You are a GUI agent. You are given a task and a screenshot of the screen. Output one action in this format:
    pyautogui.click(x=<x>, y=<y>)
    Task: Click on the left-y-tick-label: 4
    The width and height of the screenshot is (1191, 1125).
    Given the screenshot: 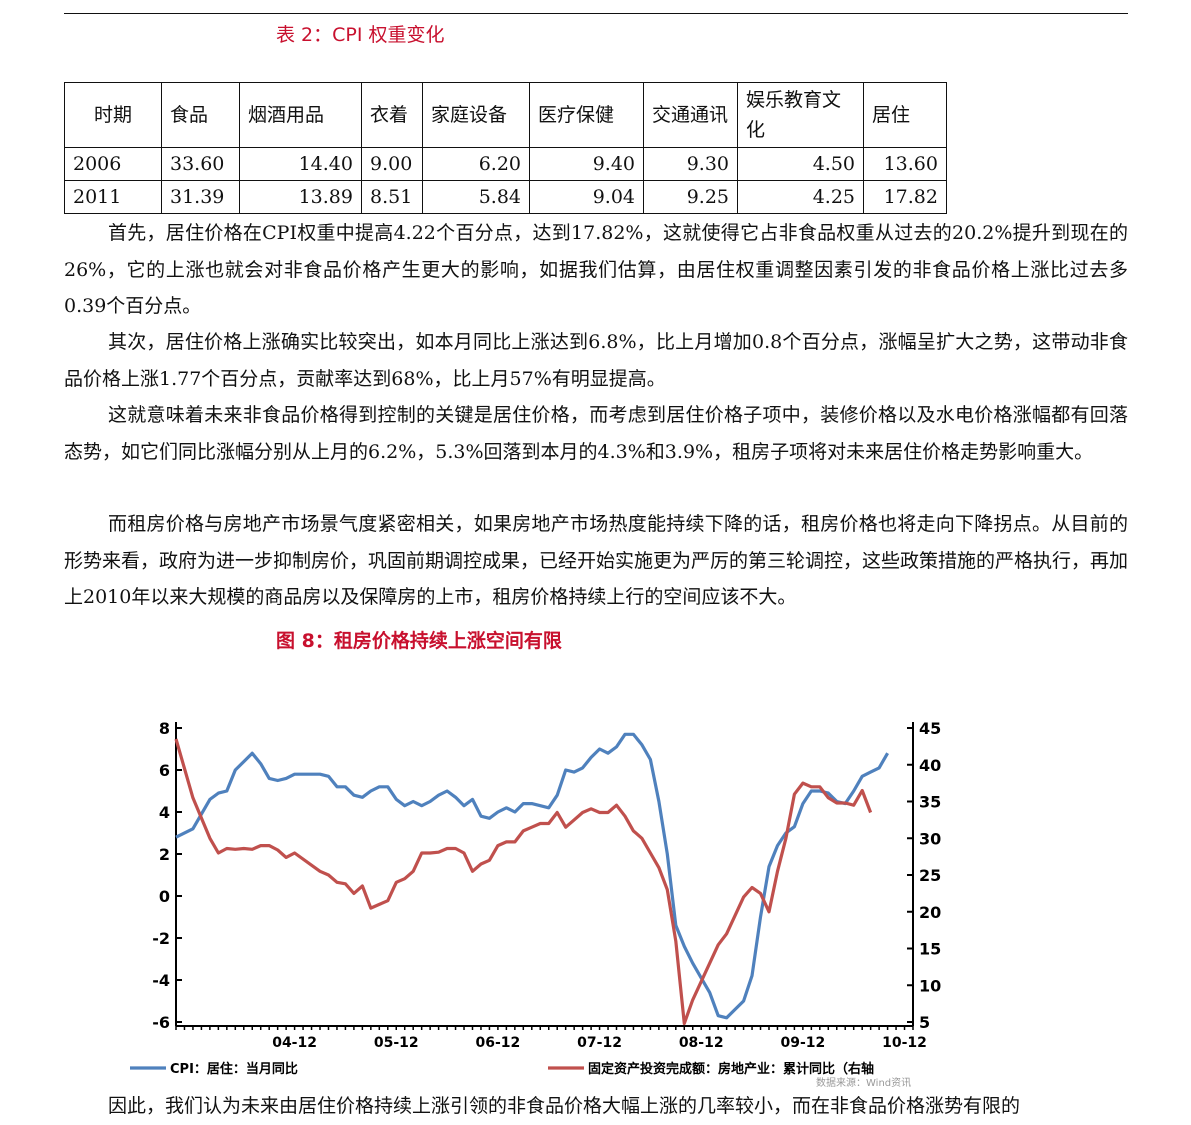 What is the action you would take?
    pyautogui.click(x=164, y=812)
    